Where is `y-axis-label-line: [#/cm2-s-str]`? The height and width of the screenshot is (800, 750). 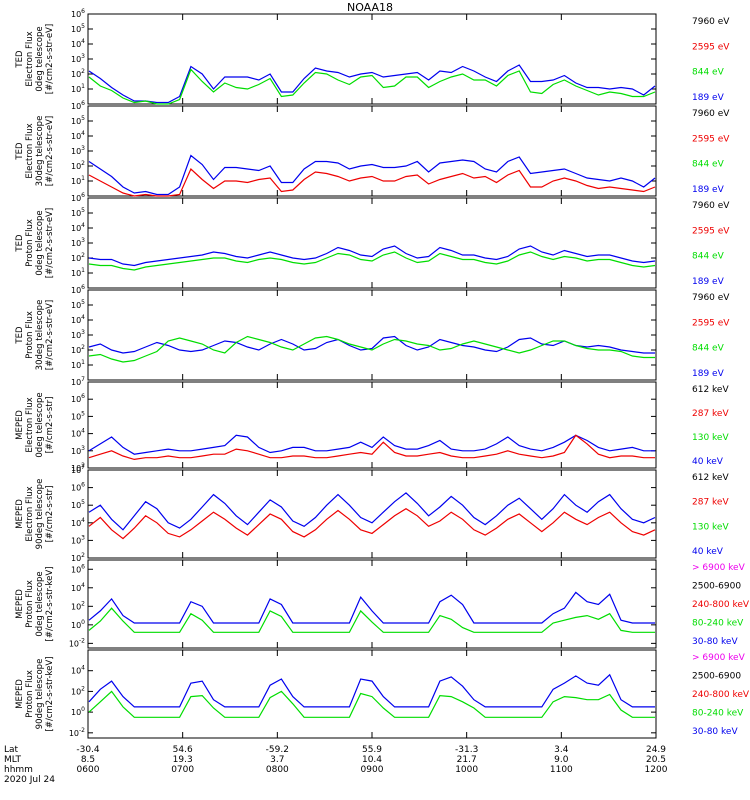
y-axis-label-line: [#/cm2-s-str] is located at coordinates (50, 514).